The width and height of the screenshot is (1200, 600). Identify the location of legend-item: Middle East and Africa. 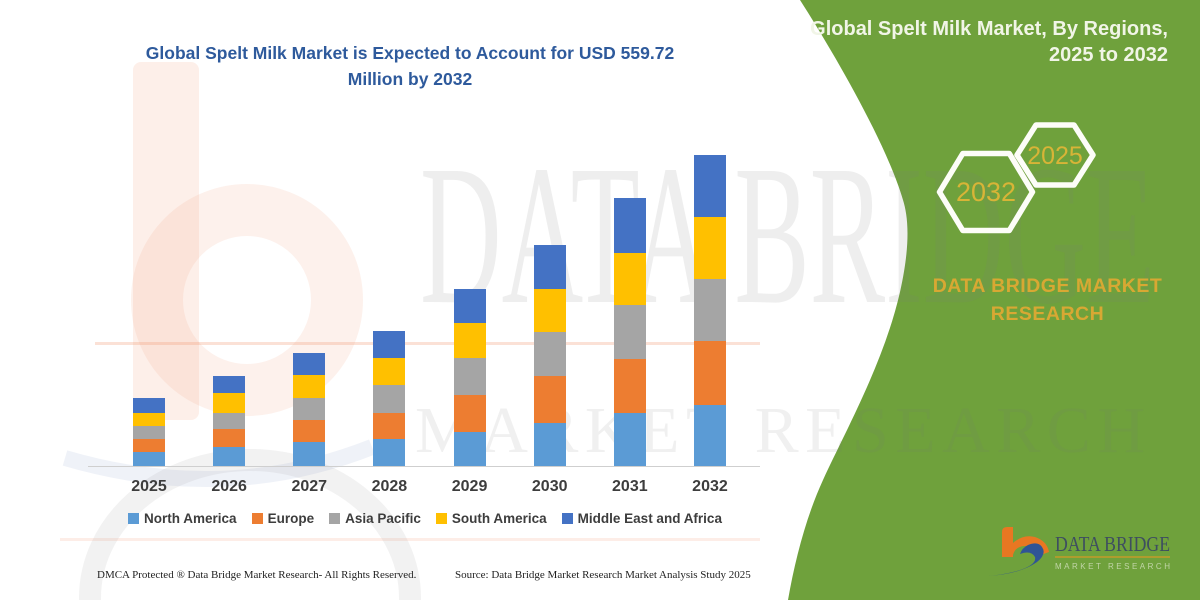
(641, 518).